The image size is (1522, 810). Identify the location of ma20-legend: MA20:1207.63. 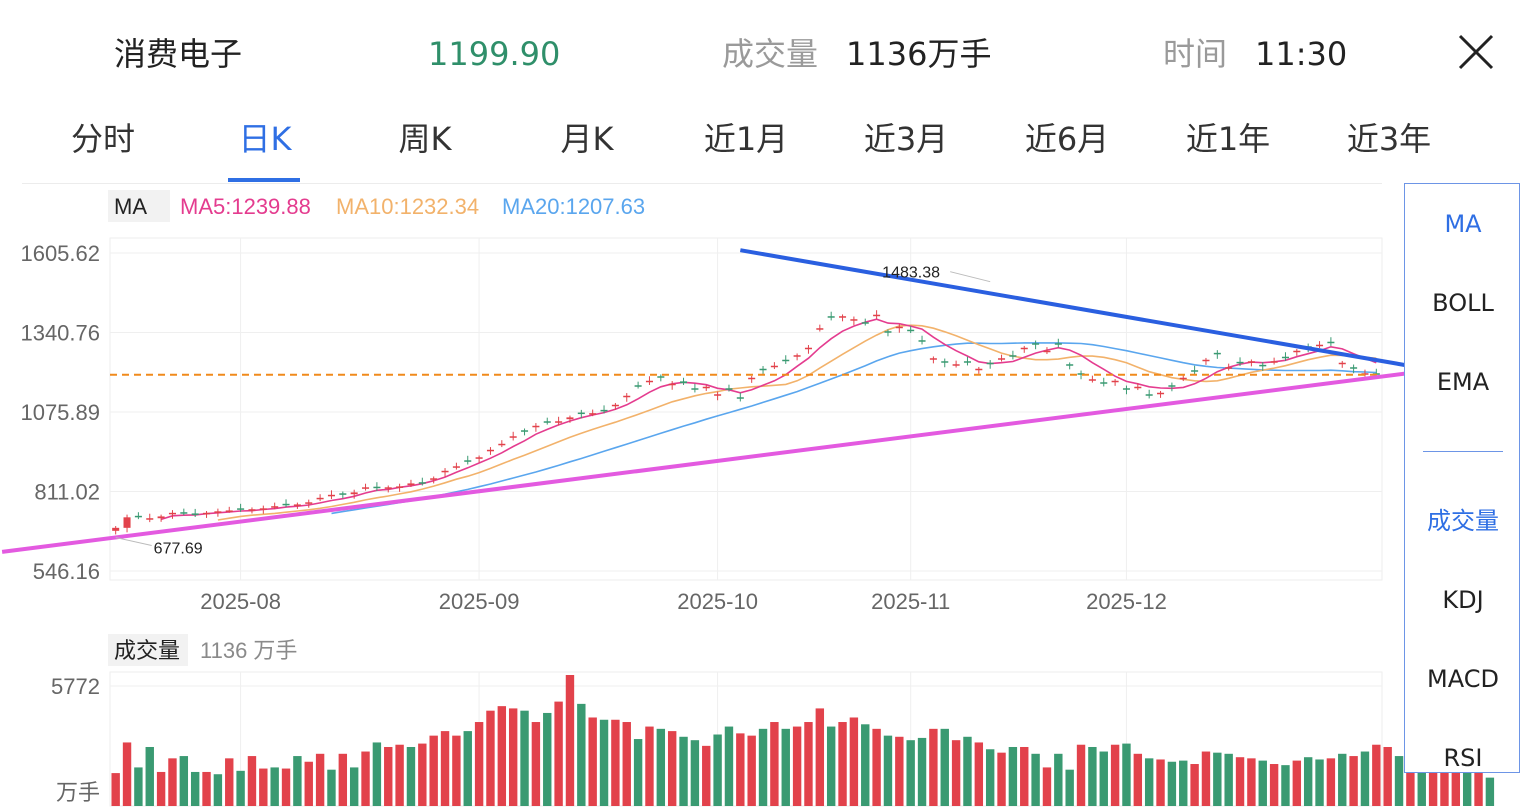
(573, 206).